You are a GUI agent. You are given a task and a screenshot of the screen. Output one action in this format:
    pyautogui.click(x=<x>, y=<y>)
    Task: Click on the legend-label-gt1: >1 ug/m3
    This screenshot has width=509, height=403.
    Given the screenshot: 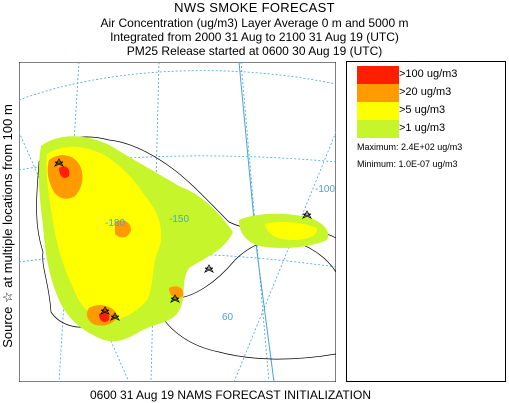 What is the action you would take?
    pyautogui.click(x=422, y=128)
    